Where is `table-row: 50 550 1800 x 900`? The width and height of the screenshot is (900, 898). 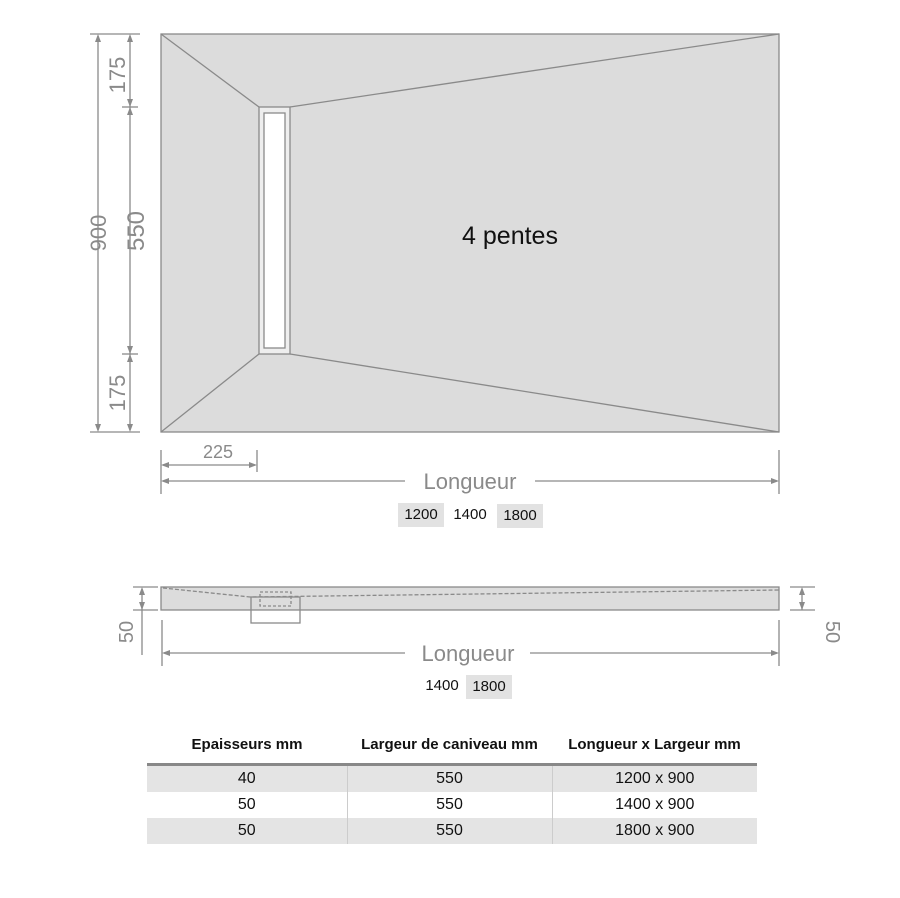 table-row: 50 550 1800 x 900 is located at coordinates (452, 831).